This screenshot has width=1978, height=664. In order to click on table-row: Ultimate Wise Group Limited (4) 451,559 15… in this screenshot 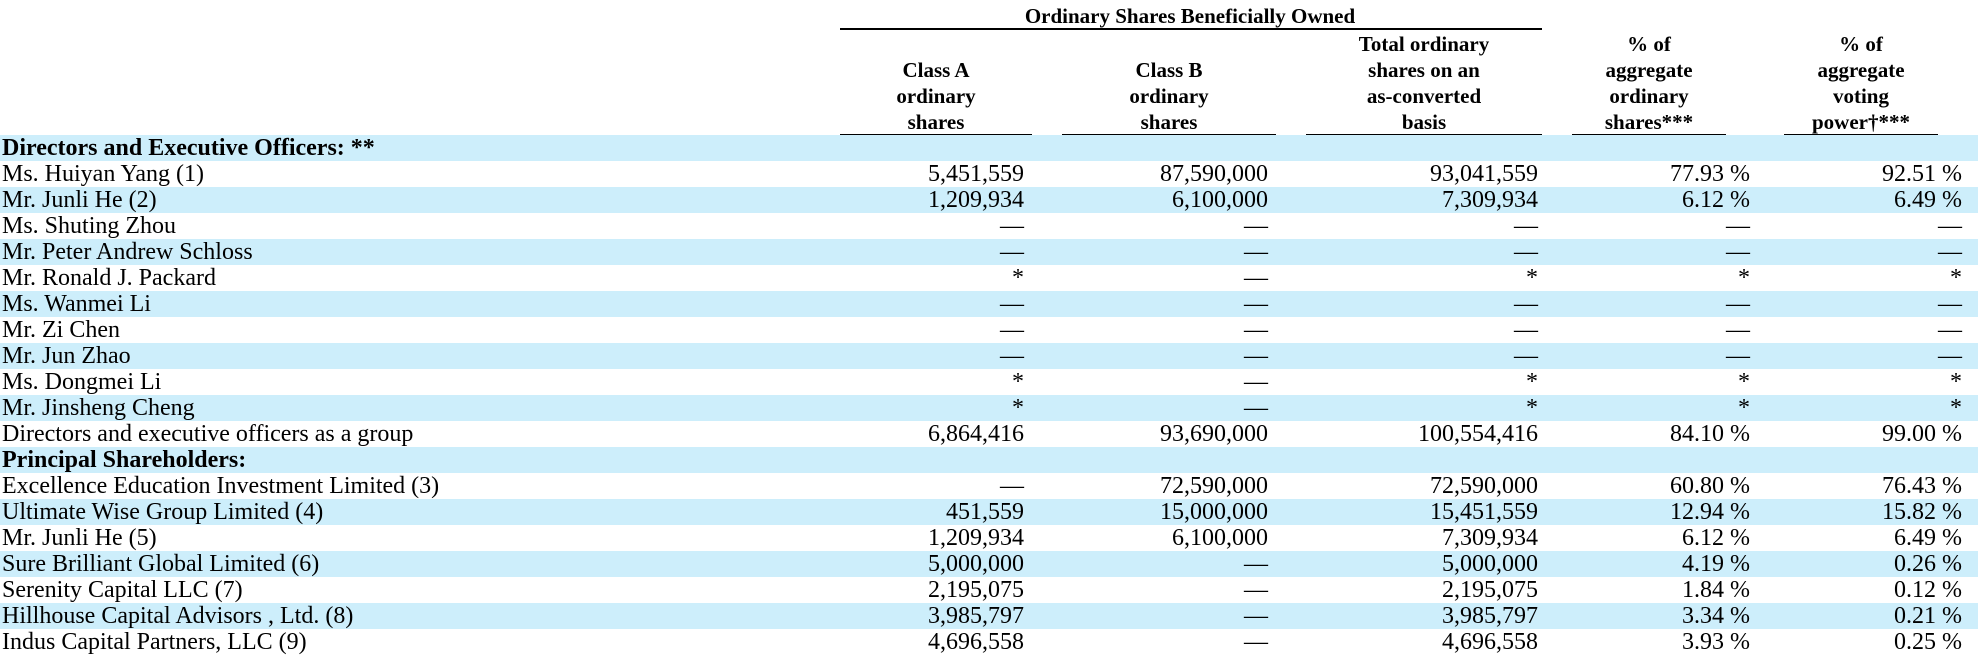, I will do `click(989, 512)`.